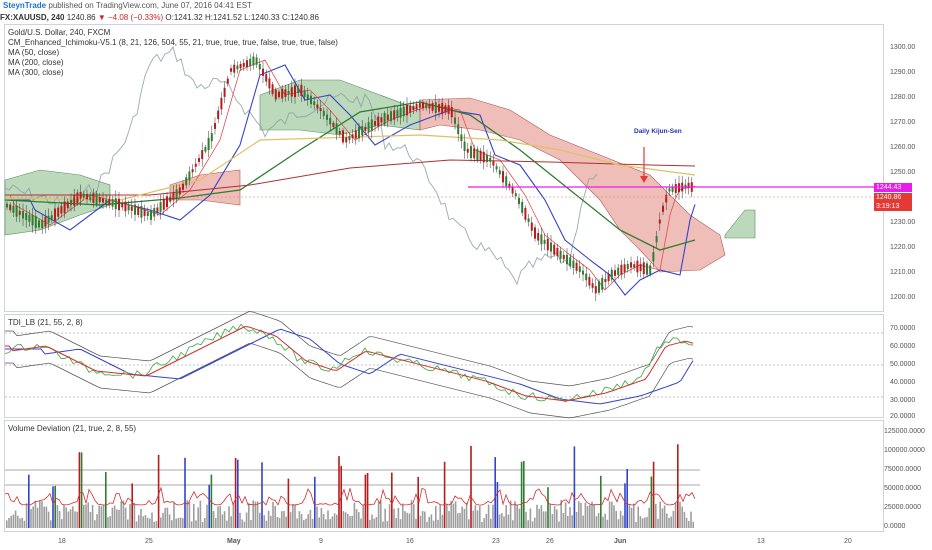 The image size is (932, 550). What do you see at coordinates (36, 62) in the screenshot?
I see `indicator-ma200: MA (200, close)` at bounding box center [36, 62].